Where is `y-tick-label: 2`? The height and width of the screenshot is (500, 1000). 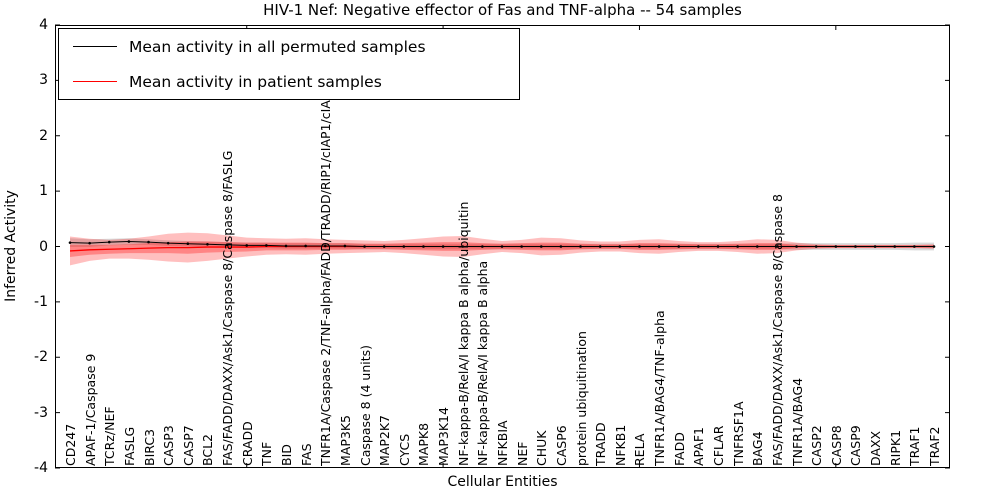
y-tick-label: 2 is located at coordinates (43, 135).